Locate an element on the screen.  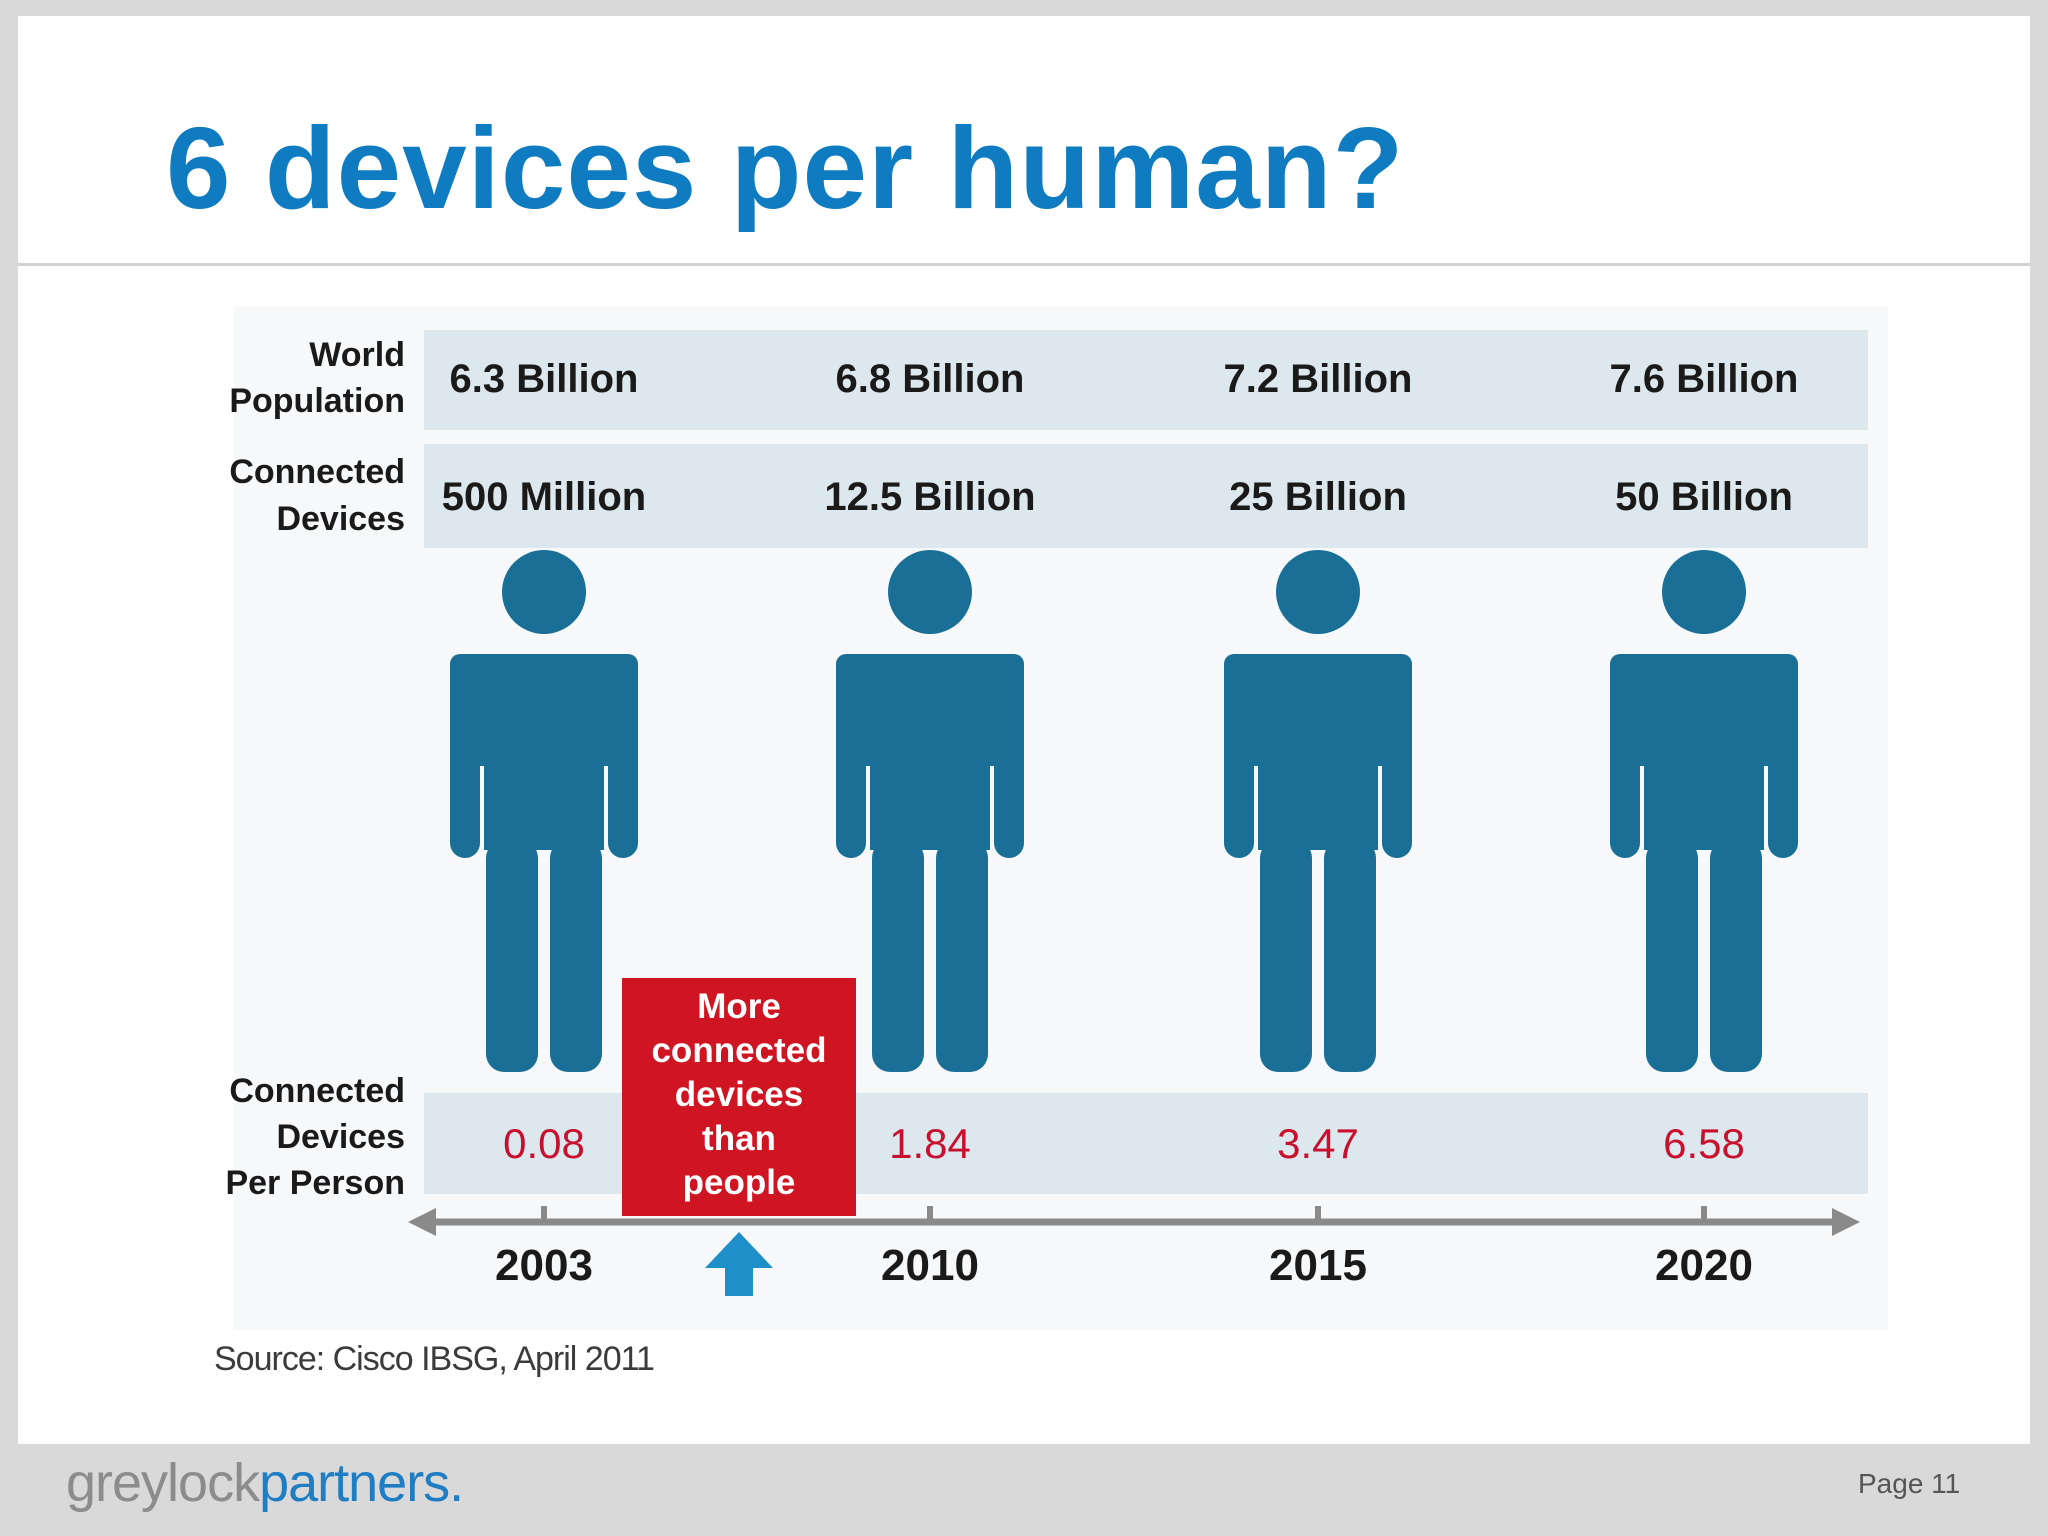
logo-text-blue: partners. is located at coordinates (361, 1483).